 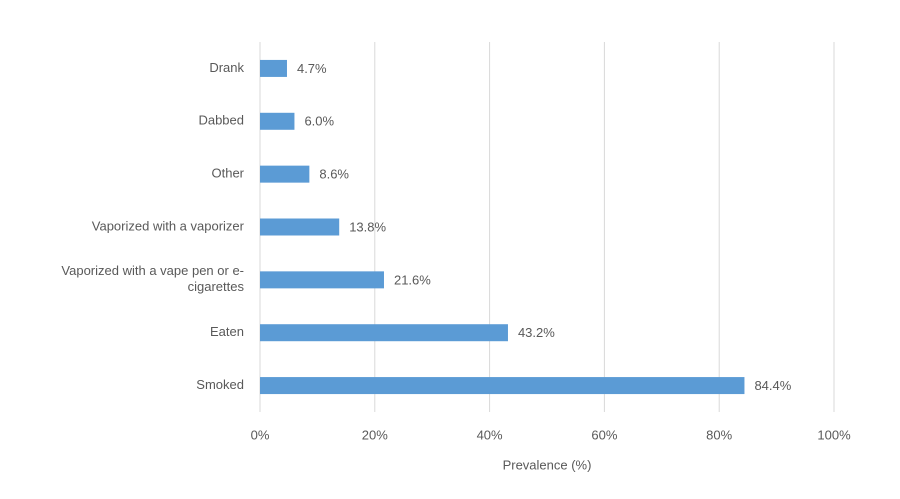 I want to click on value-label: 21.6%, so click(x=412, y=279).